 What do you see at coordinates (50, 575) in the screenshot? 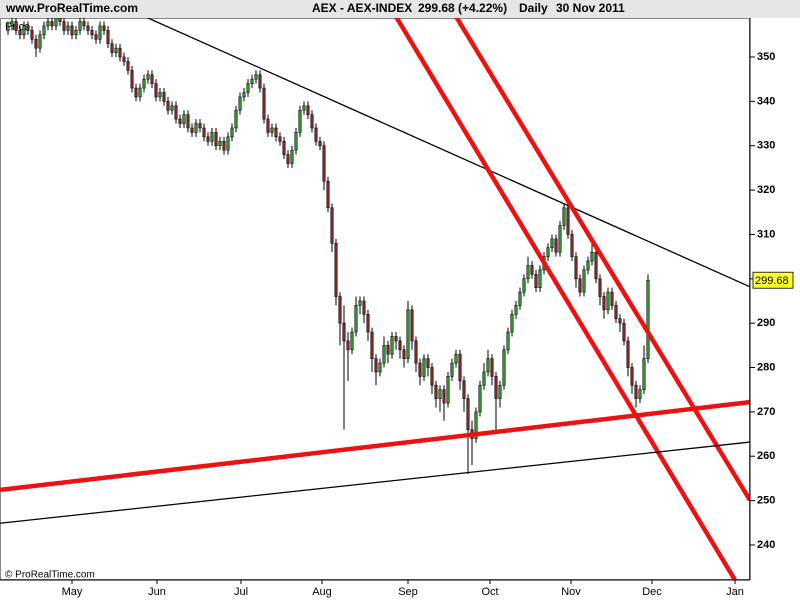
I see `copyright: © ProRealTime.com` at bounding box center [50, 575].